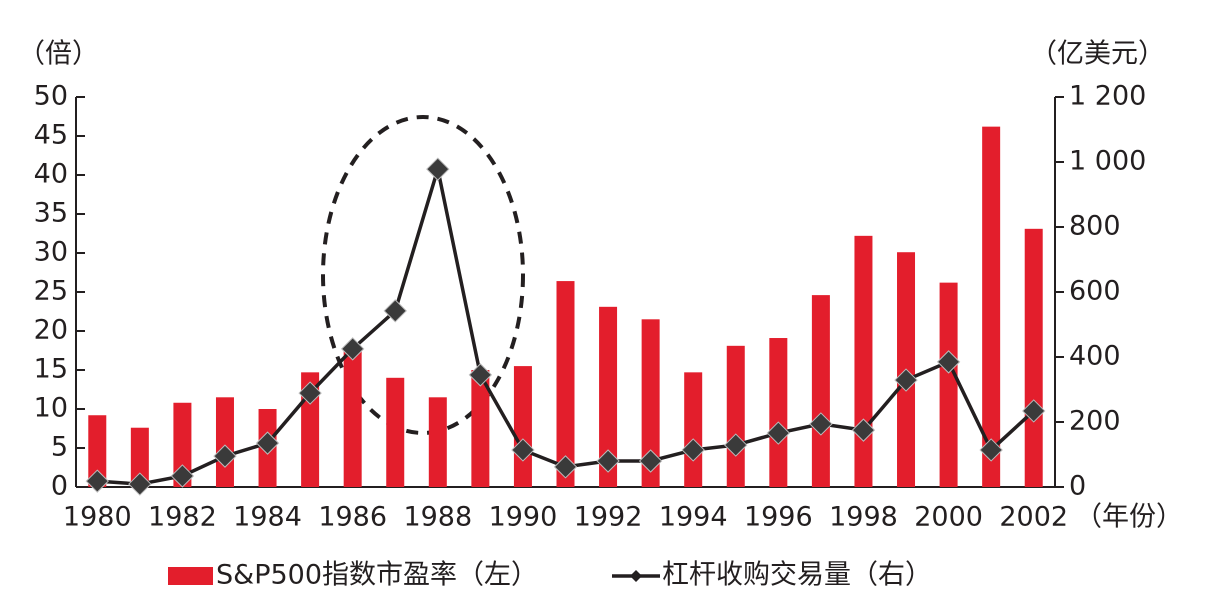 The height and width of the screenshot is (609, 1213). What do you see at coordinates (1077, 486) in the screenshot?
I see `y2-tick-label: 0` at bounding box center [1077, 486].